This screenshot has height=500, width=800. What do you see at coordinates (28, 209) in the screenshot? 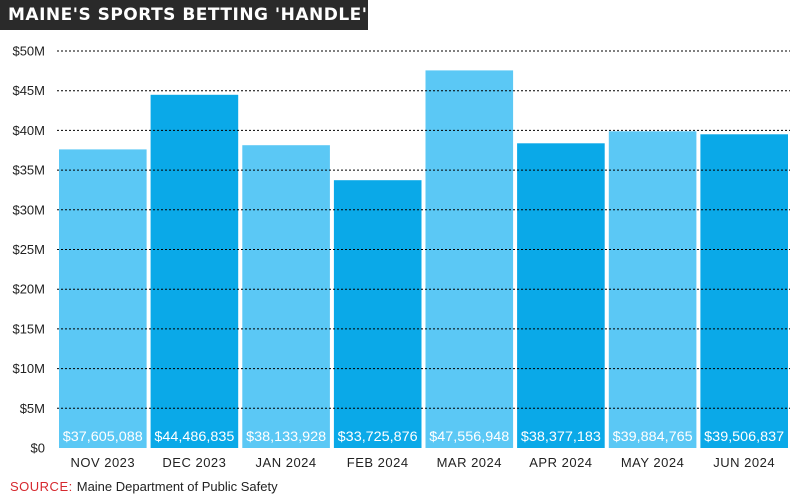
I see `y-tick-label: $30M` at bounding box center [28, 209].